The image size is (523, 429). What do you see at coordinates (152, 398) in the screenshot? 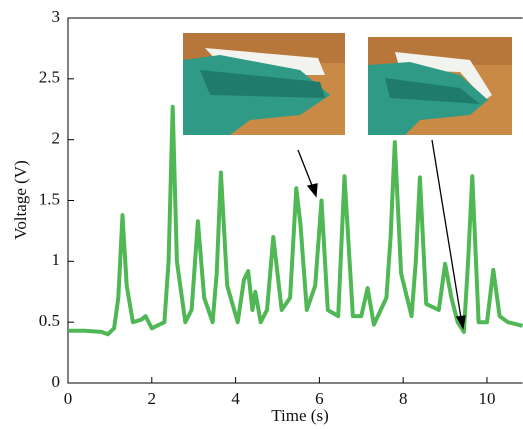
I see `x-tick-label: 2` at bounding box center [152, 398].